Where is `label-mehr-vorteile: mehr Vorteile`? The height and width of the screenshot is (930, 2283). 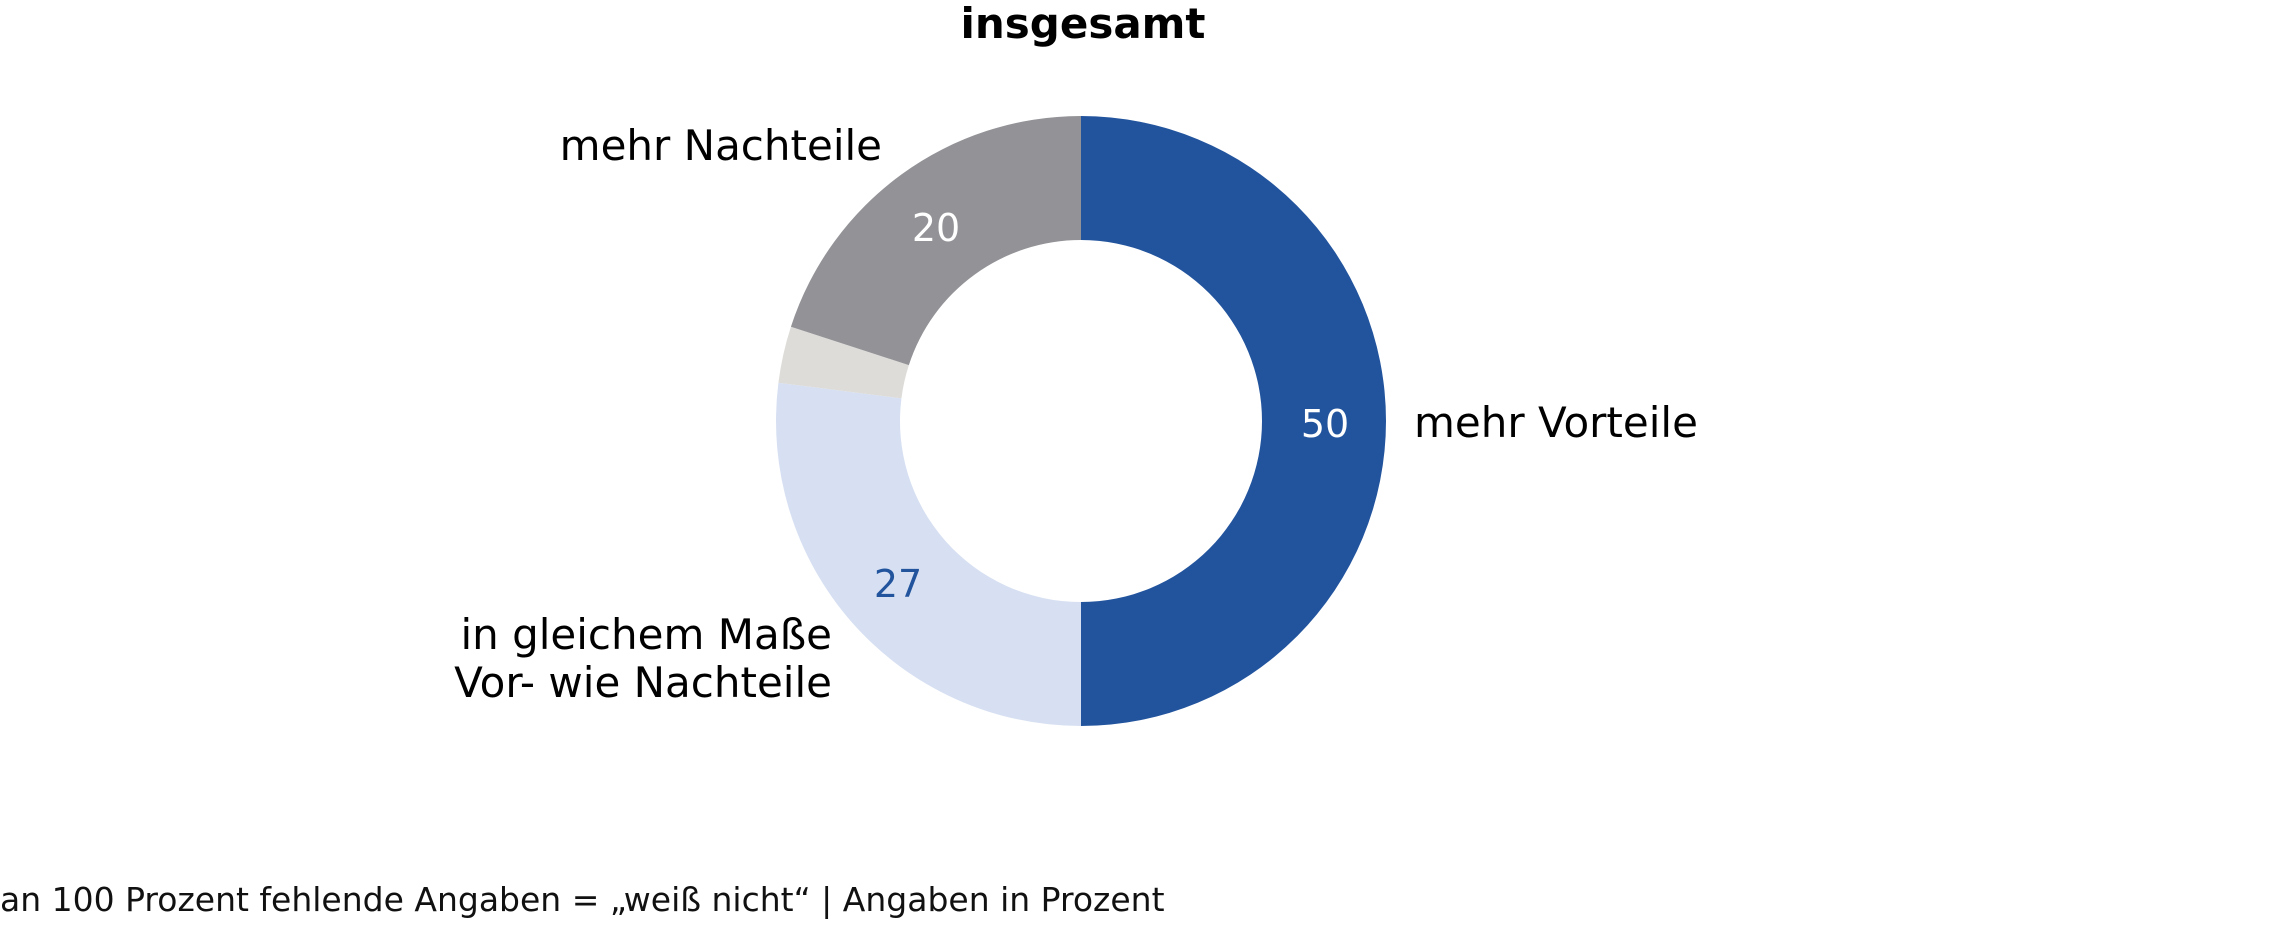 label-mehr-vorteile: mehr Vorteile is located at coordinates (1556, 422).